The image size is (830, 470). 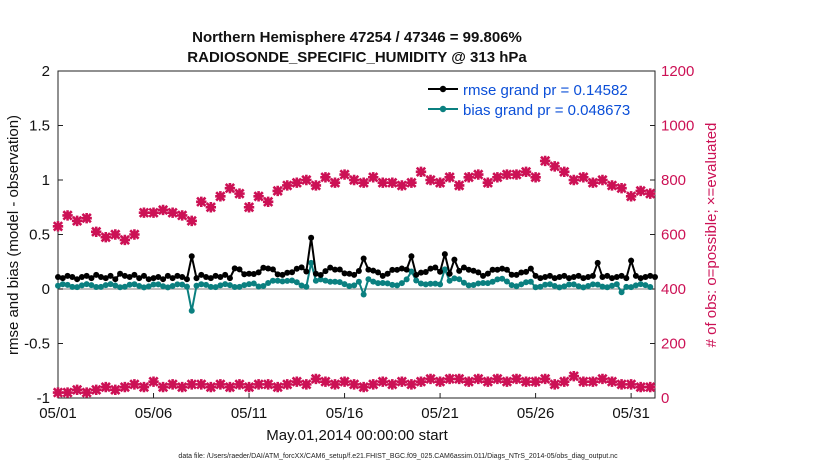 I want to click on y-right-tick-label: 800, so click(x=673, y=180).